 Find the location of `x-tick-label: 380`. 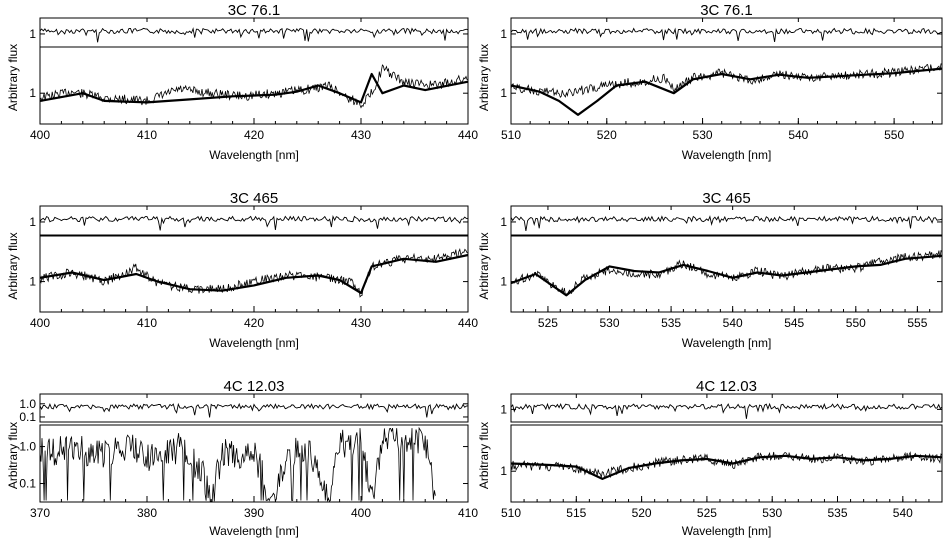

x-tick-label: 380 is located at coordinates (147, 513).